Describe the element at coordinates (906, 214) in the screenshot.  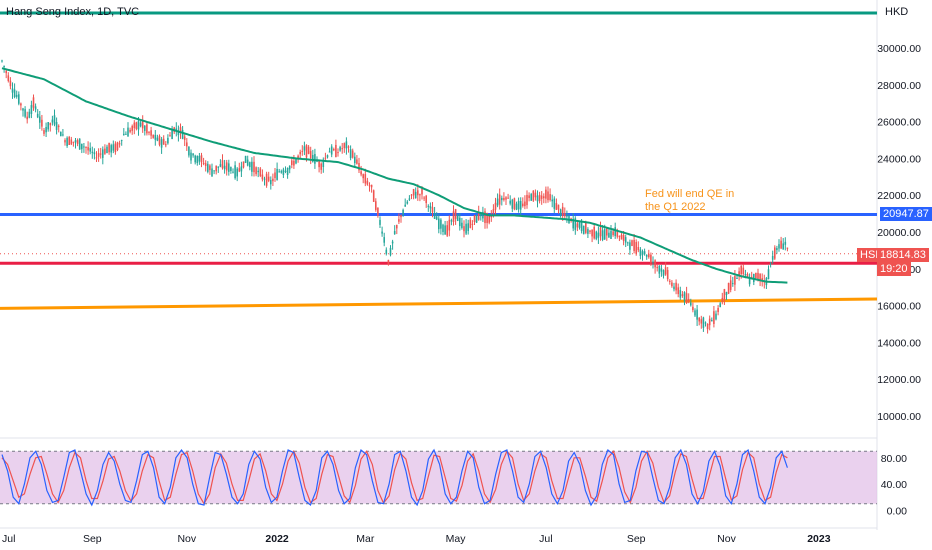
I see `level-badge-blue: 20947.87` at that location.